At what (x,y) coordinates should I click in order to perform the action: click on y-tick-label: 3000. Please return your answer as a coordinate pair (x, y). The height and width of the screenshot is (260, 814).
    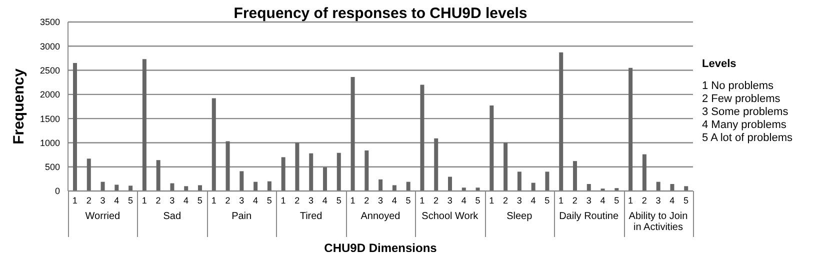
    Looking at the image, I should click on (50, 46).